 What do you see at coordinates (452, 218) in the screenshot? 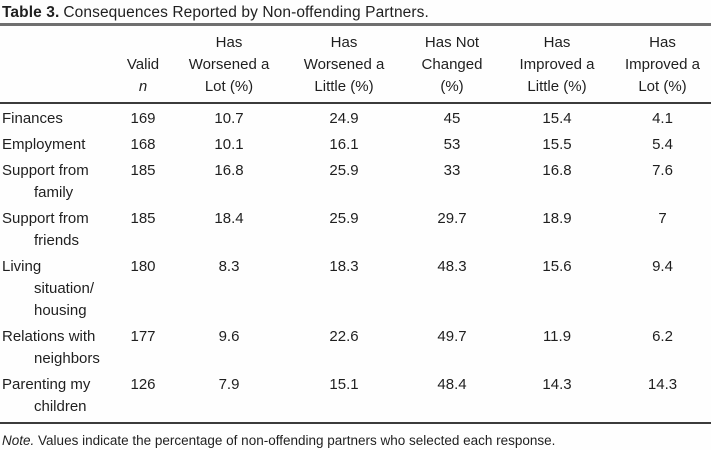
I see `cell-value: 29.7` at bounding box center [452, 218].